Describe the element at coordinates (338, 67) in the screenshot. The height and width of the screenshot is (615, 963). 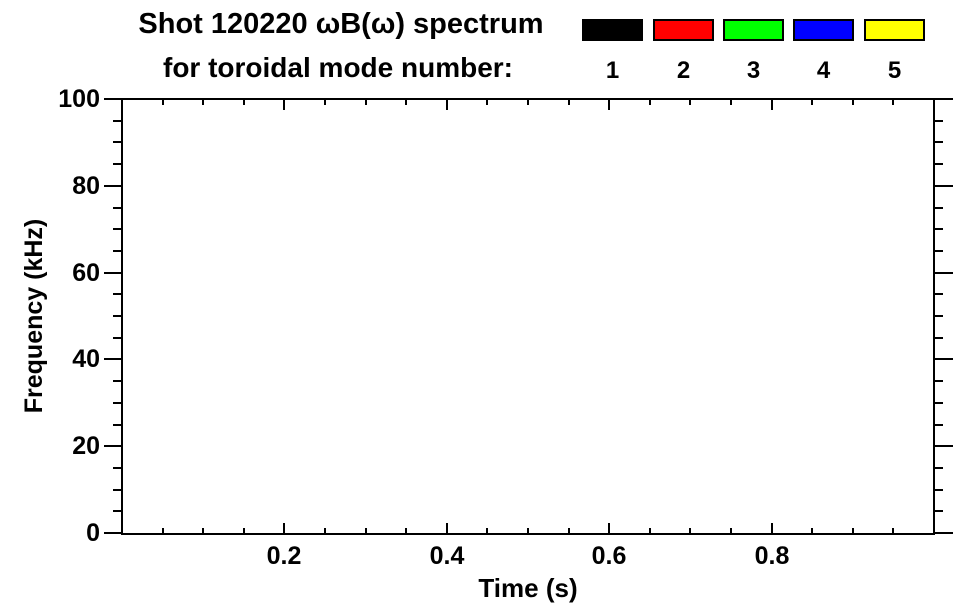
I see `chart-subtitle: for toroidal mode number:` at that location.